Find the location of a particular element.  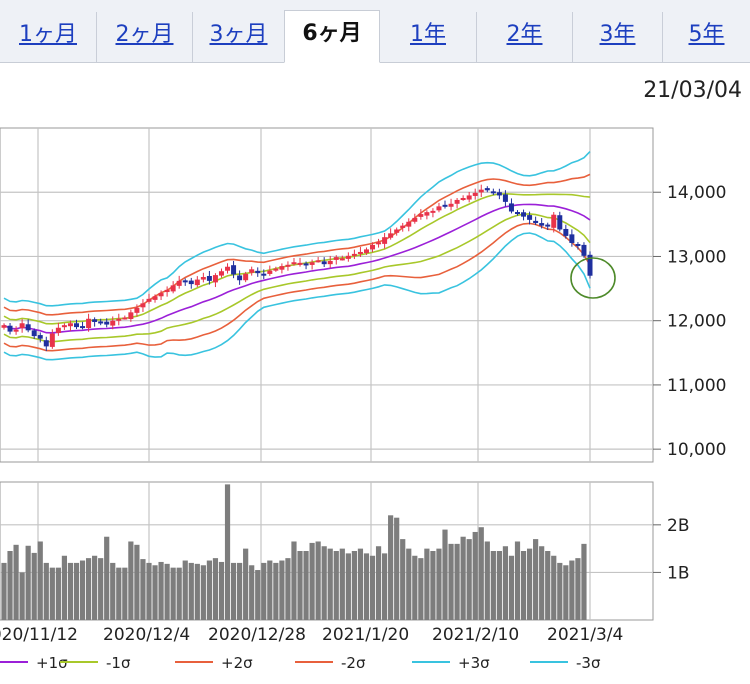

volume-tick-label: 1B is located at coordinates (678, 573).